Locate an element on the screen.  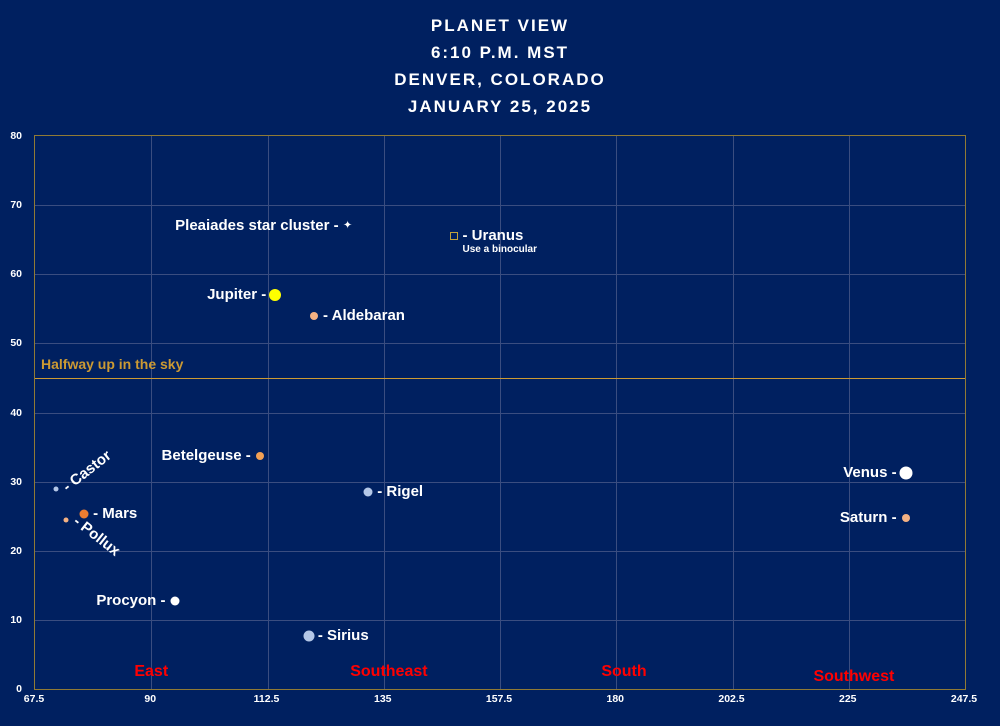
rigel-label: - Rigel is located at coordinates (400, 492).